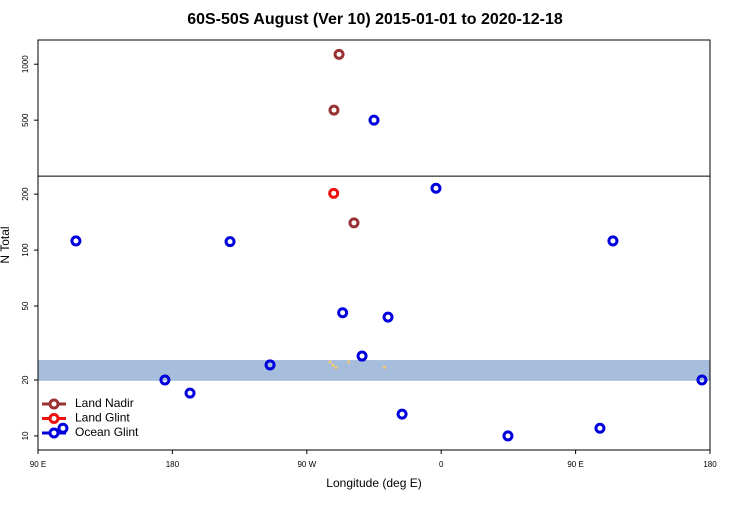  Describe the element at coordinates (104, 403) in the screenshot. I see `legend-label: Land Nadir` at that location.